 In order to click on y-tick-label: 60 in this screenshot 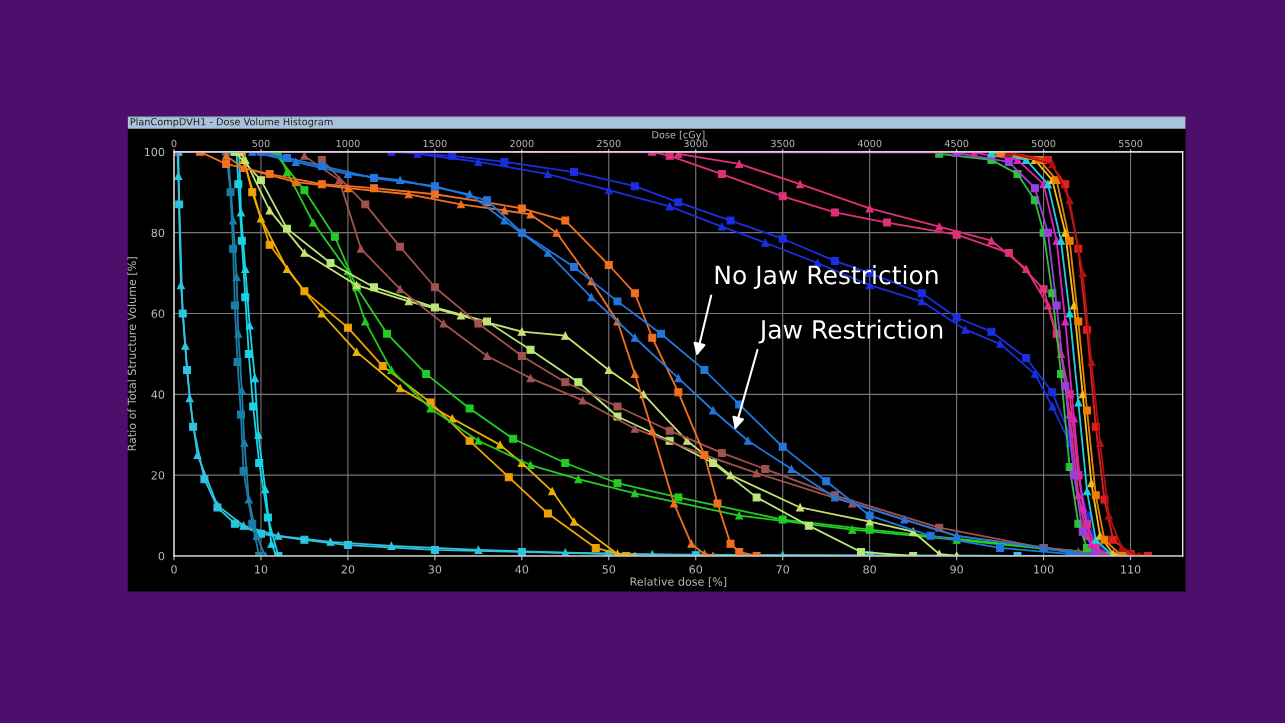, I will do `click(158, 313)`.